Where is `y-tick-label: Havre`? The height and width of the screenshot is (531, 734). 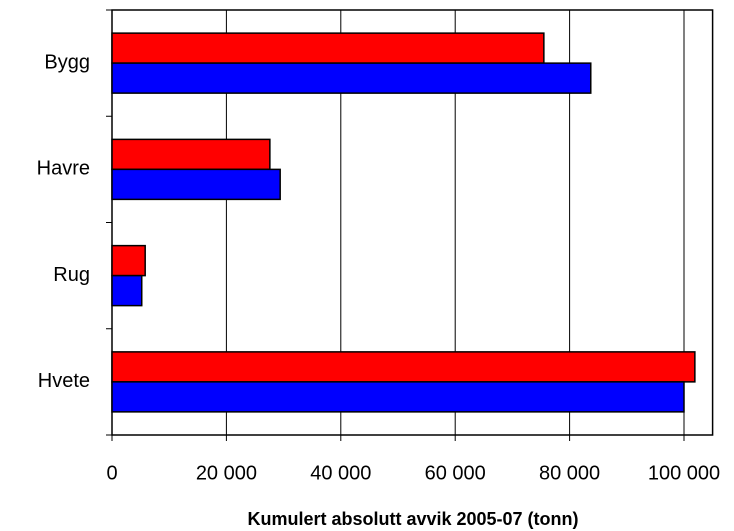 y-tick-label: Havre is located at coordinates (63, 169).